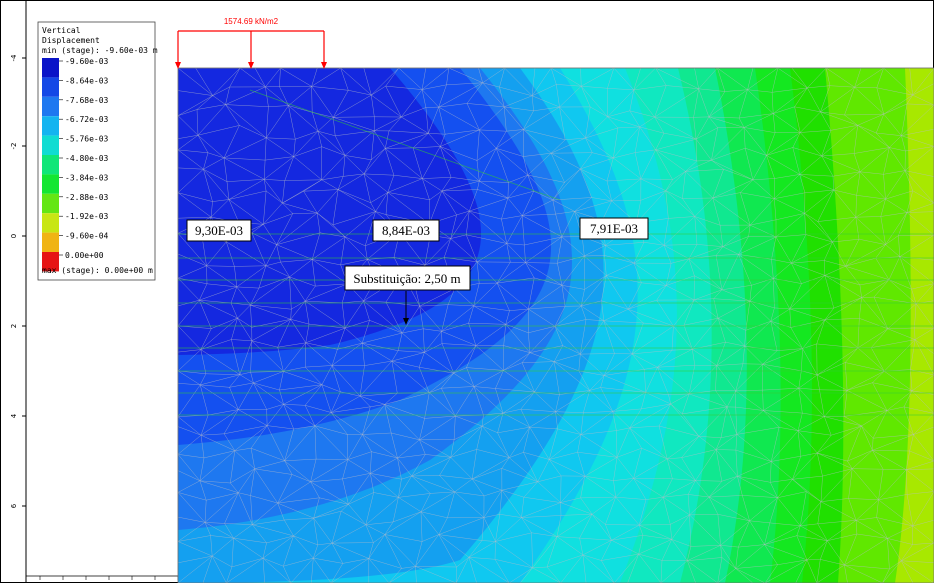  Describe the element at coordinates (14, 326) in the screenshot. I see `left-tick-label: 2` at that location.